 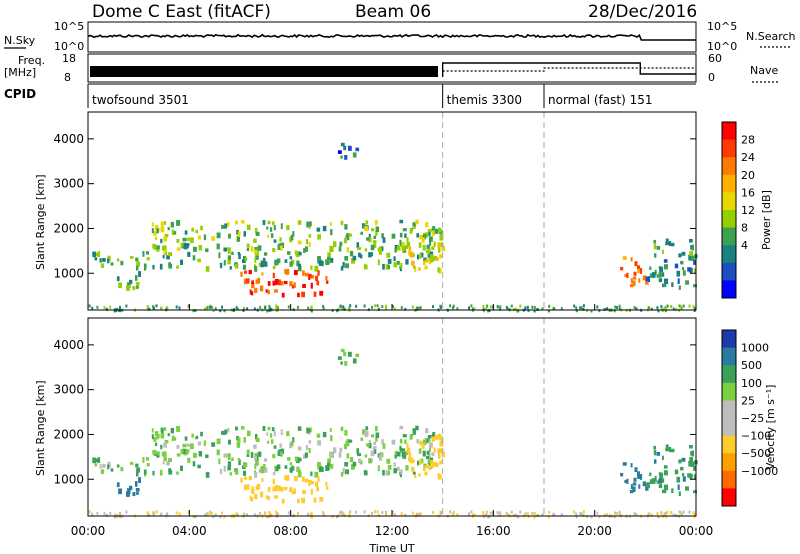 I want to click on colorbar-tick-label: −1000, so click(x=759, y=471).